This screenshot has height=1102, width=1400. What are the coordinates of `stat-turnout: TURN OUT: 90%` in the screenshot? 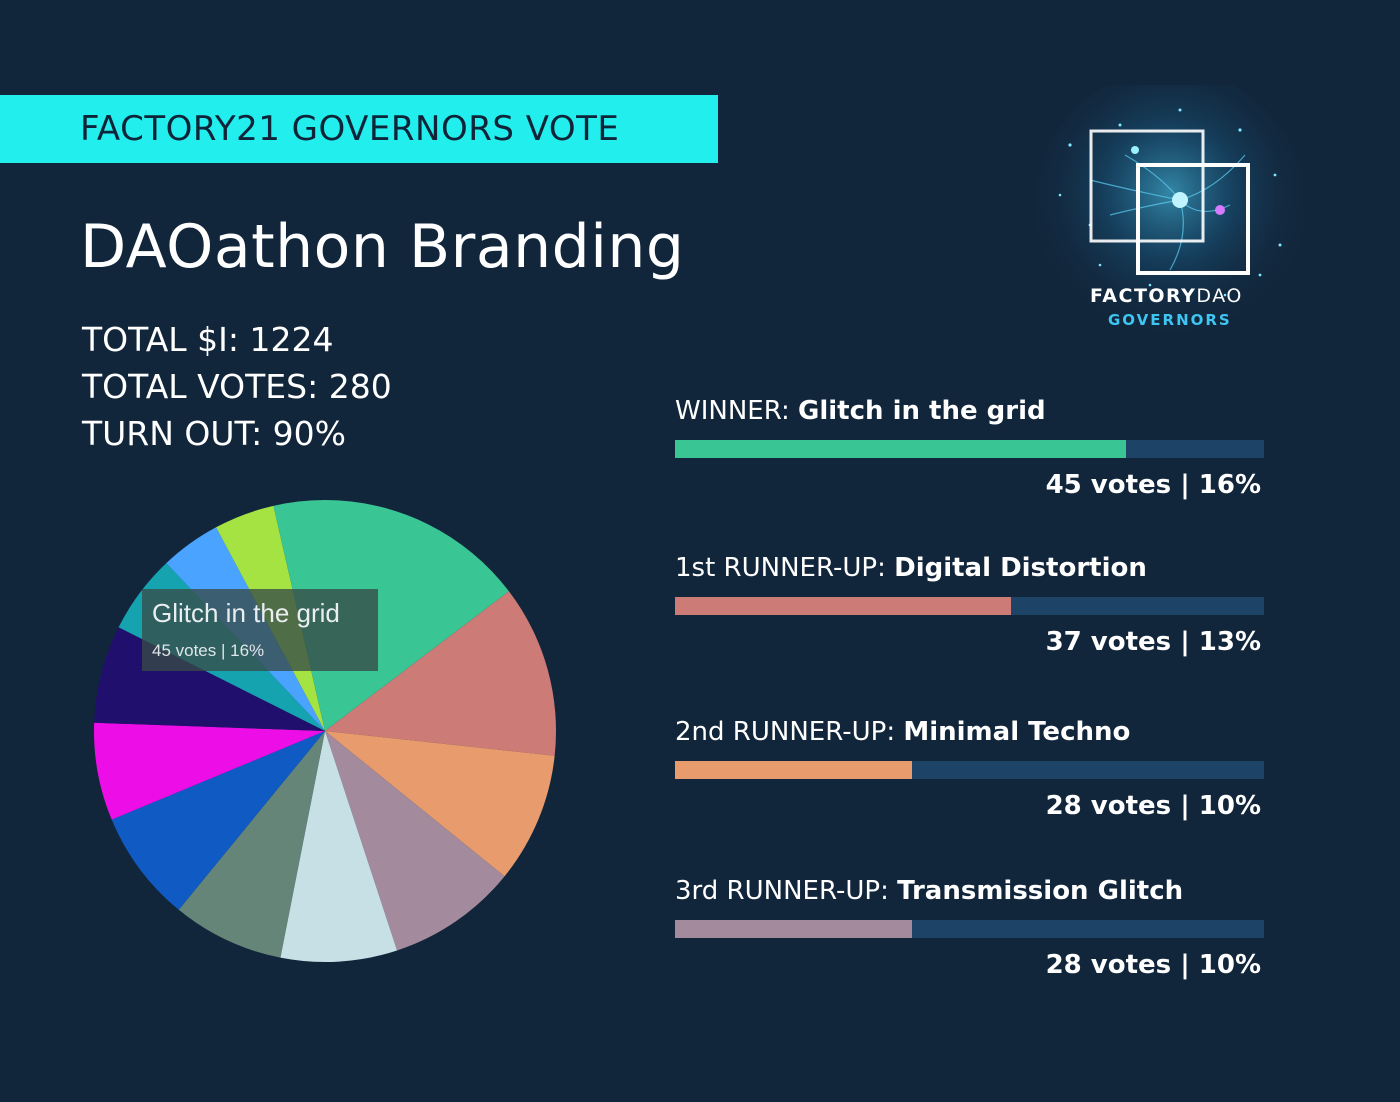 It's located at (214, 433).